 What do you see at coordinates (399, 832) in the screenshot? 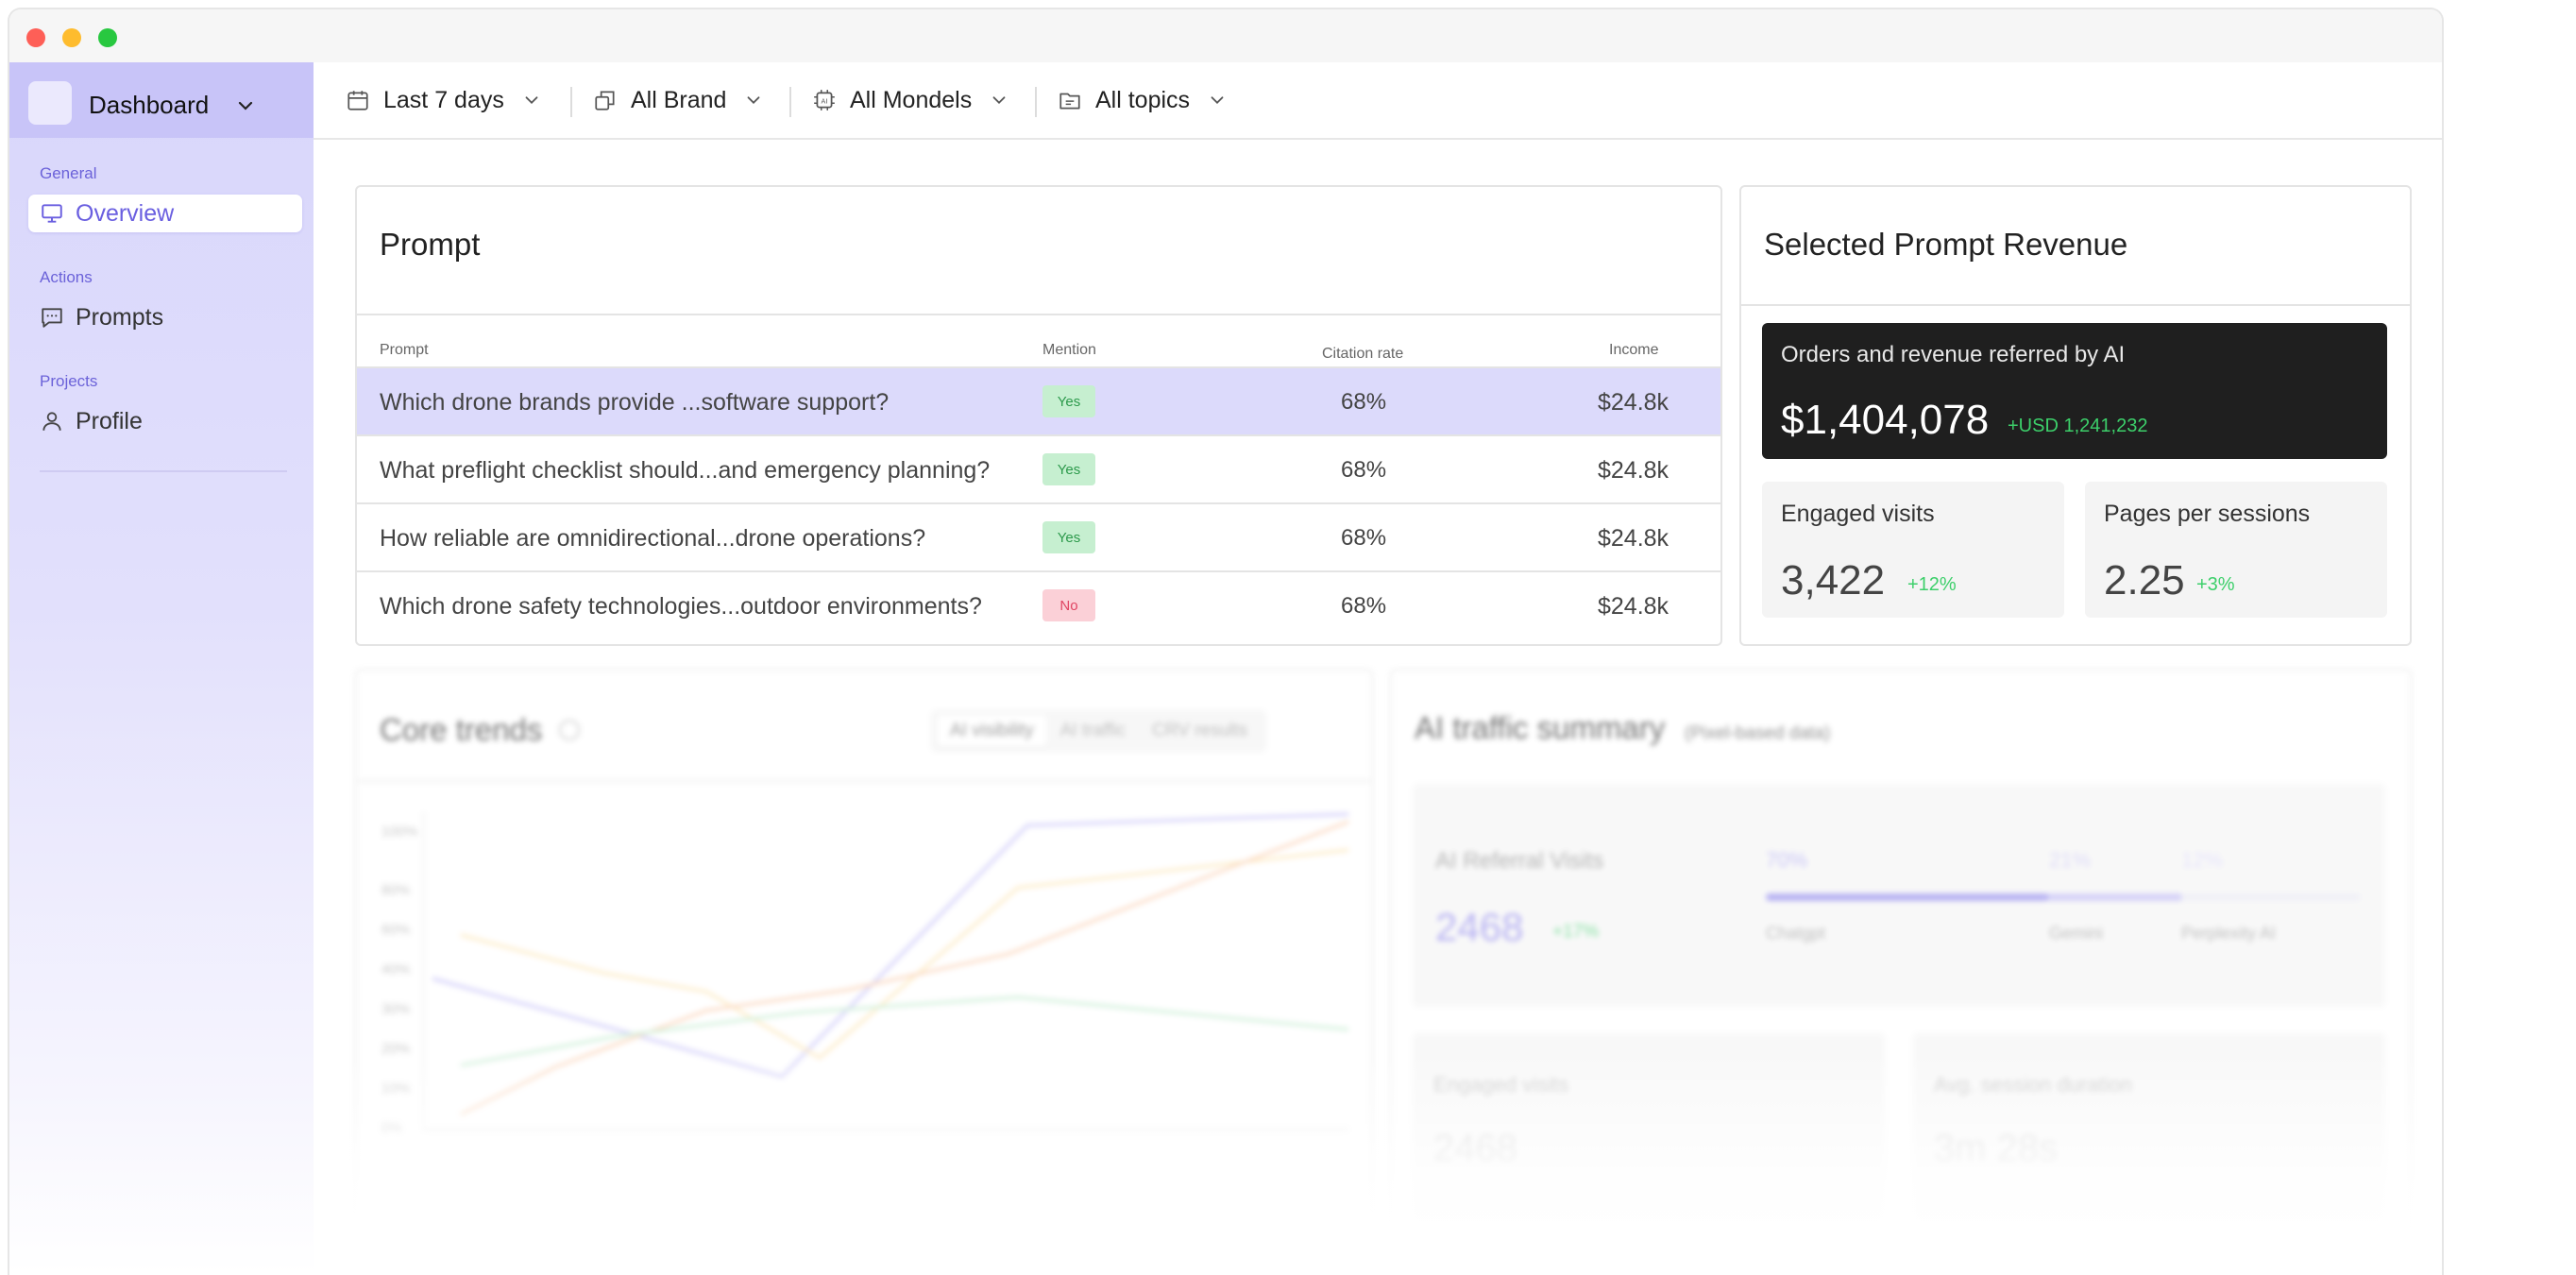
I see `y-tick-label: 100%` at bounding box center [399, 832].